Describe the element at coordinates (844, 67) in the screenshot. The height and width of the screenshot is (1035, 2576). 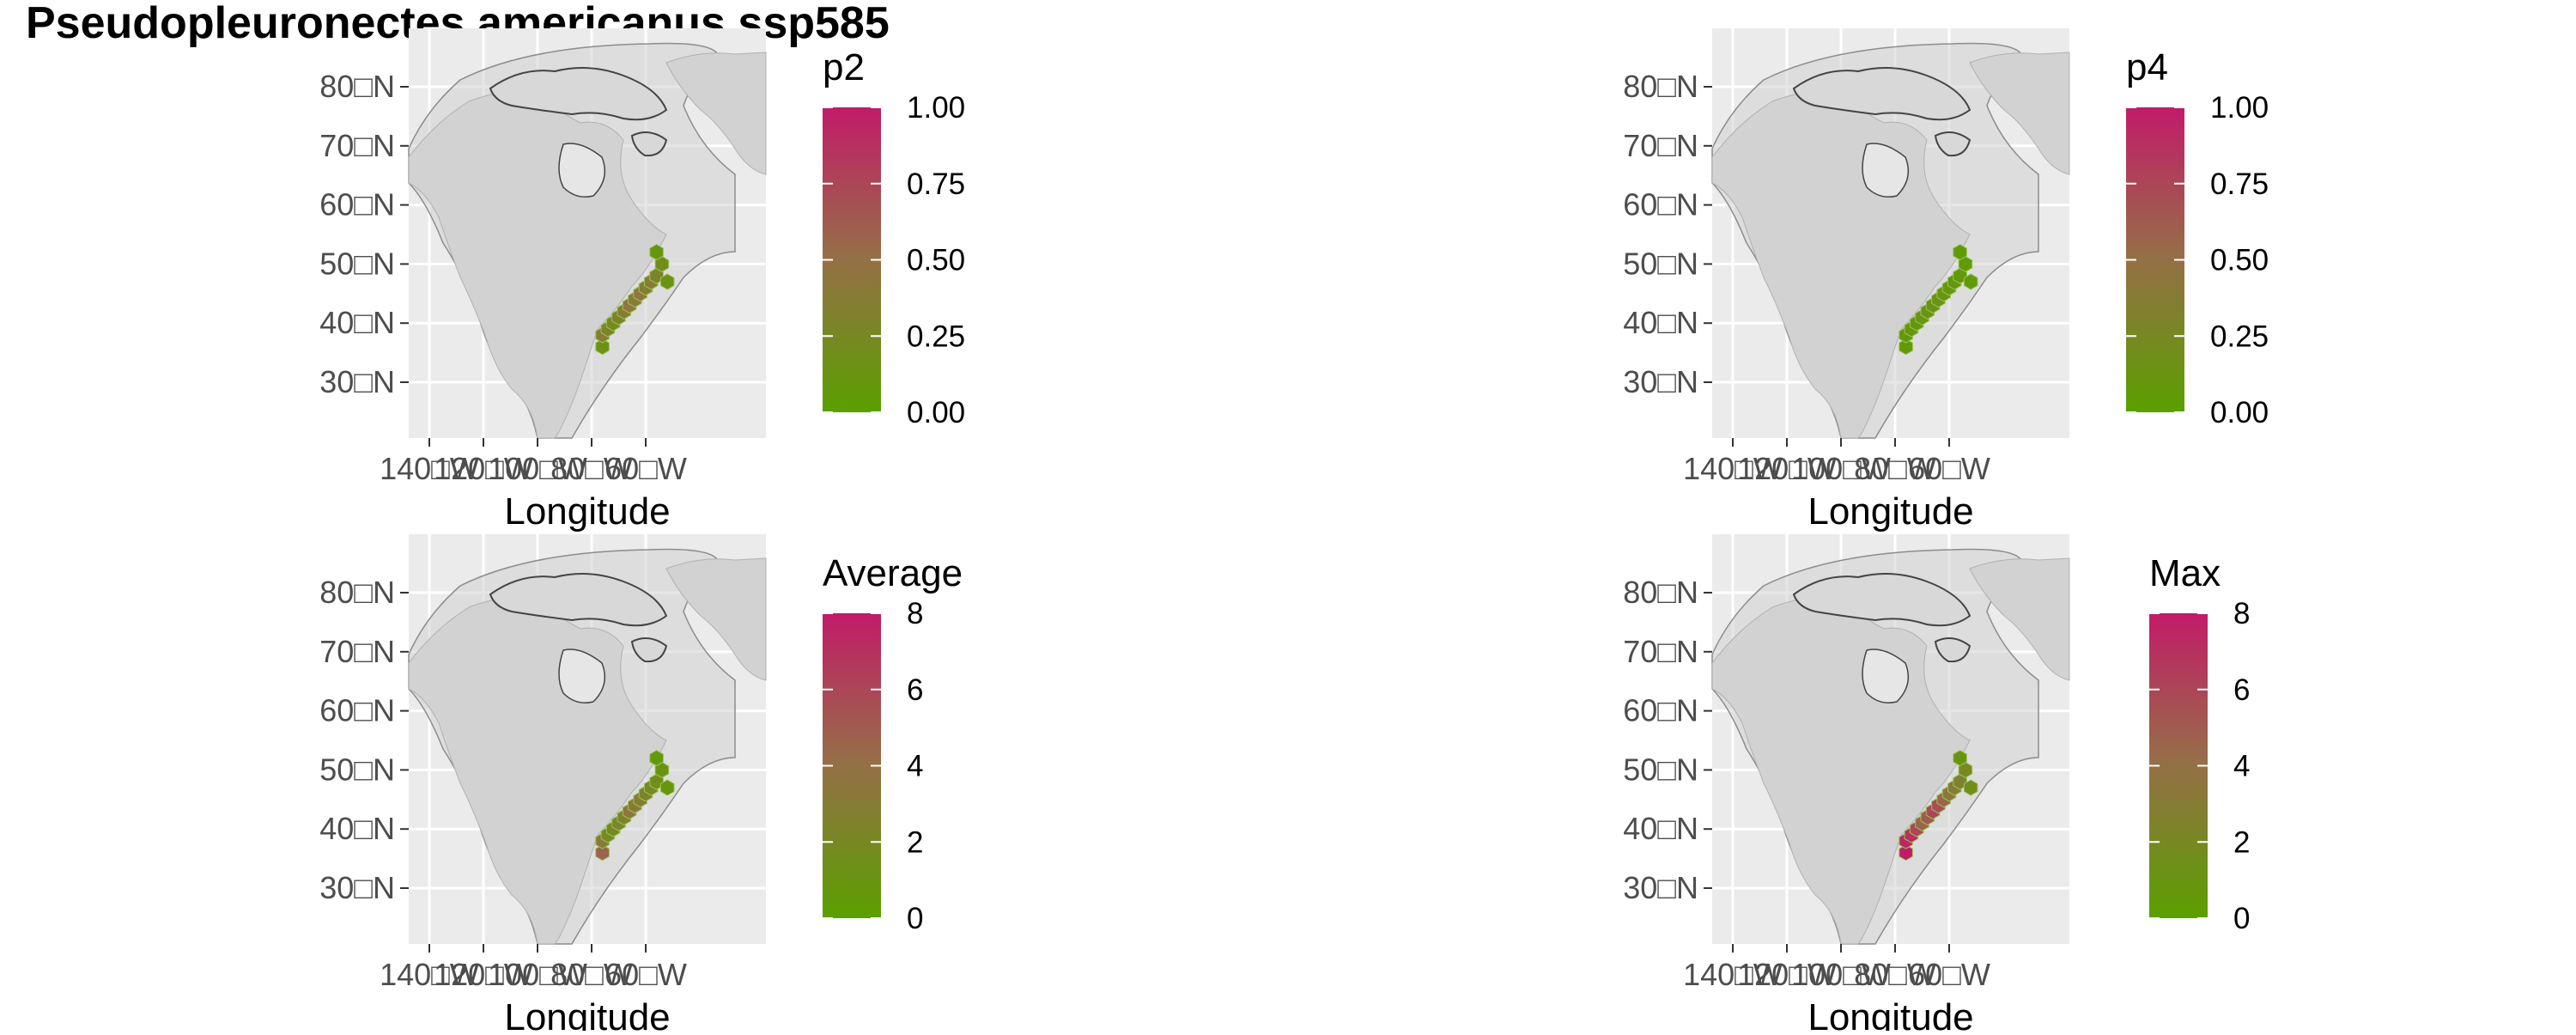
I see `legend-title: p2` at that location.